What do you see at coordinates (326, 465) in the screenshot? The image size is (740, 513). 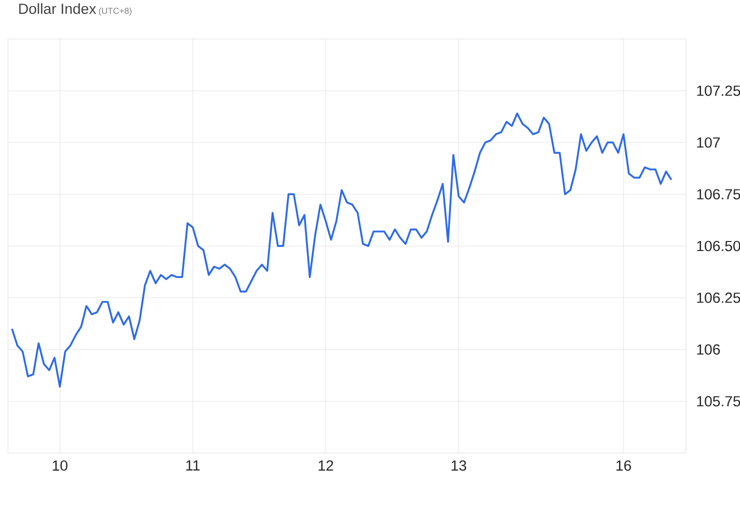 I see `x-tick-label: 12` at bounding box center [326, 465].